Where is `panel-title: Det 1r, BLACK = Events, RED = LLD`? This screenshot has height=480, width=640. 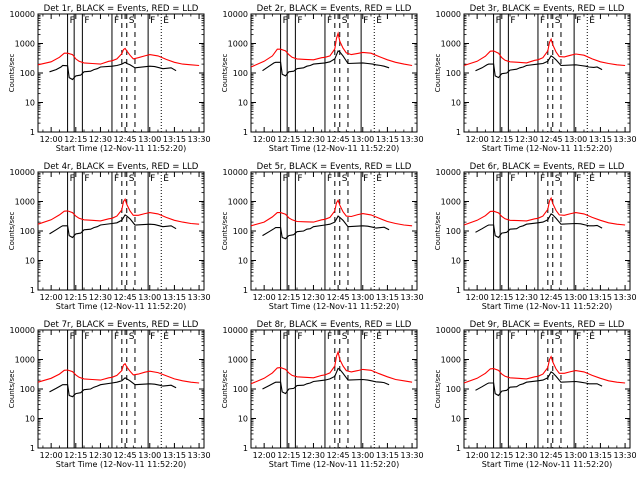 panel-title: Det 1r, BLACK = Events, RED = LLD is located at coordinates (121, 9).